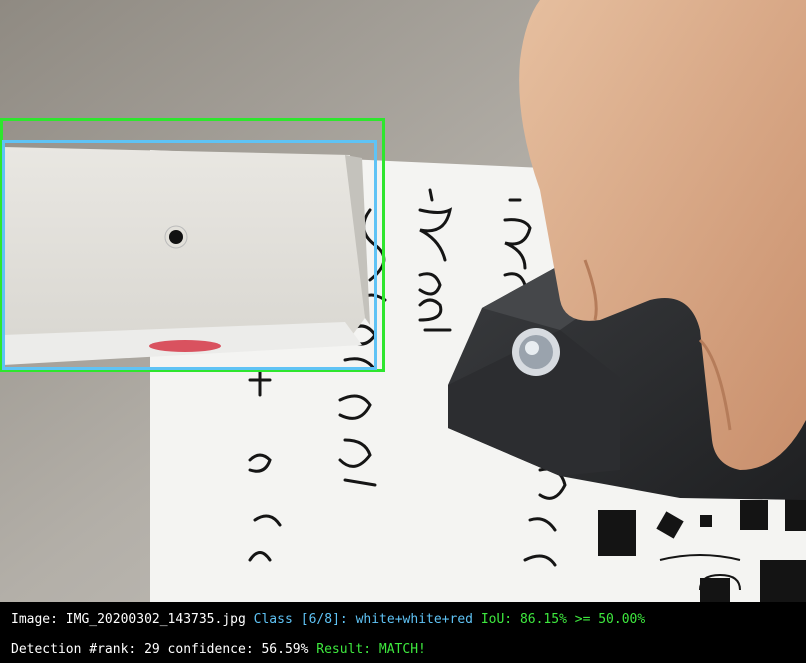 Image resolution: width=806 pixels, height=663 pixels. I want to click on white-box-object, so click(184, 254).